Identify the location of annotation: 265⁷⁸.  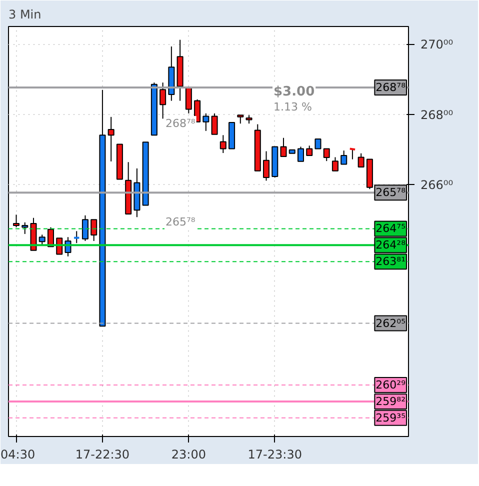
(181, 221).